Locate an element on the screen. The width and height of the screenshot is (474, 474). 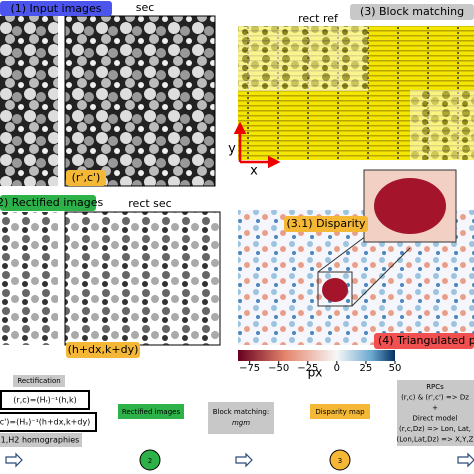
colorbar is located at coordinates (316, 355).